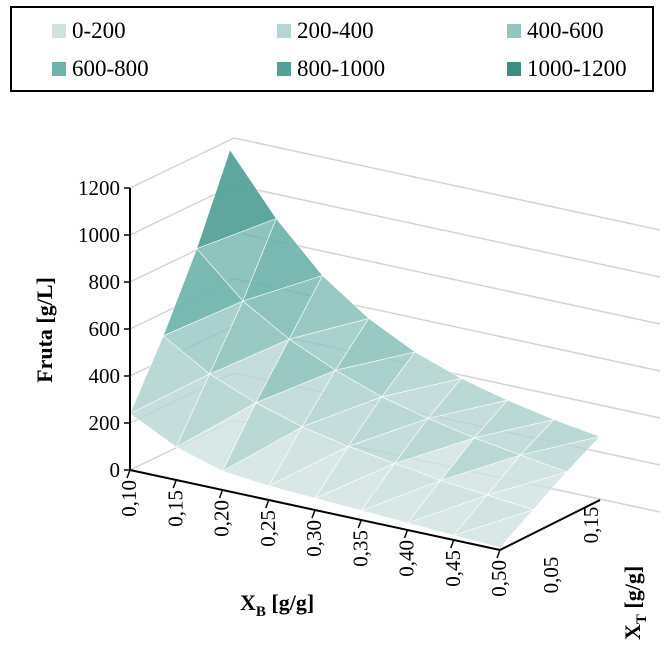 The height and width of the screenshot is (654, 667). I want to click on x-tick-label: 0,15, so click(175, 508).